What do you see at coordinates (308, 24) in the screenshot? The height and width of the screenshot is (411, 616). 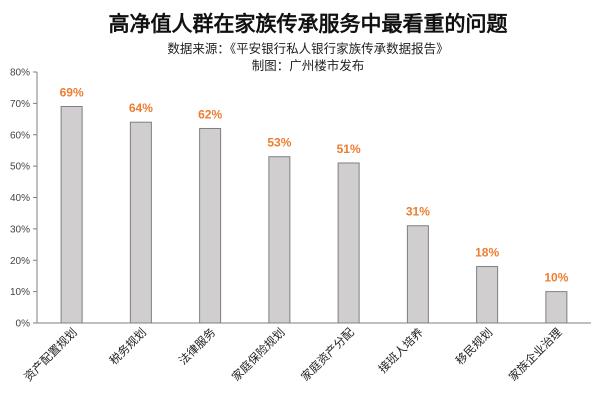 I see `chart-title: 高净值人群在家族传承服务中最看重的问题` at bounding box center [308, 24].